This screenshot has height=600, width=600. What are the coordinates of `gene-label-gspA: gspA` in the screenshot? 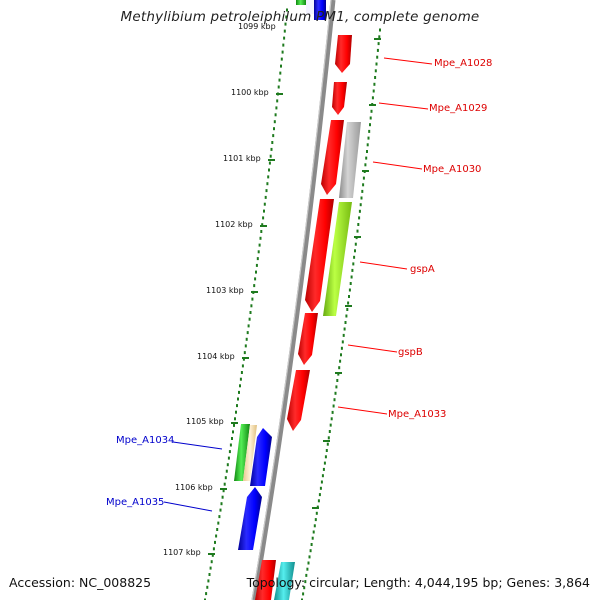 It's located at (422, 269).